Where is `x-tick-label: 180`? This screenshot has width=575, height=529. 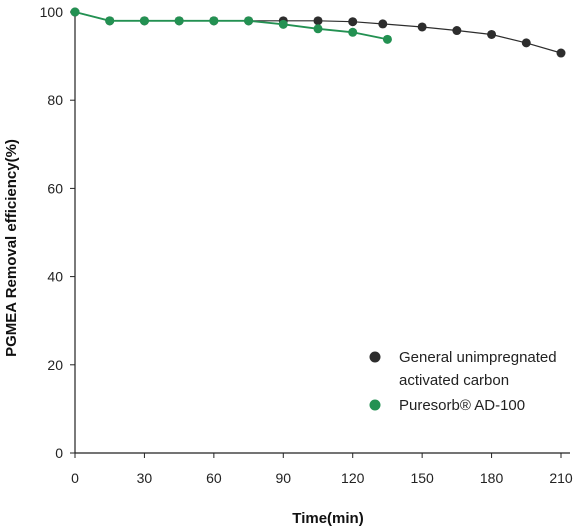
x-tick-label: 180 is located at coordinates (492, 478).